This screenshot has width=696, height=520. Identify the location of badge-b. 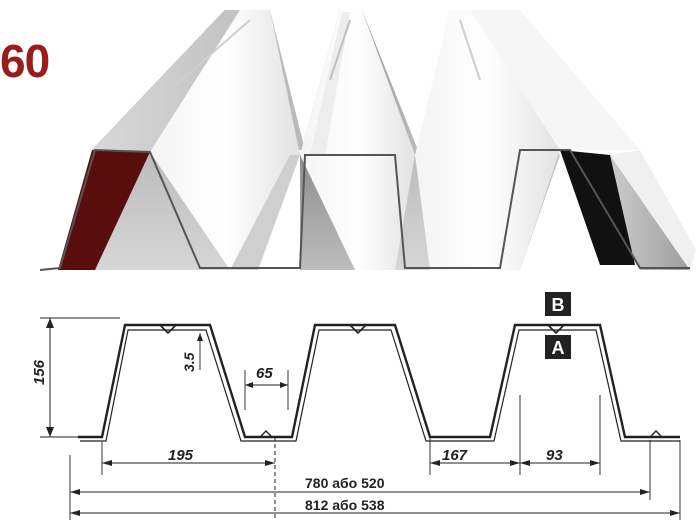
(558, 304).